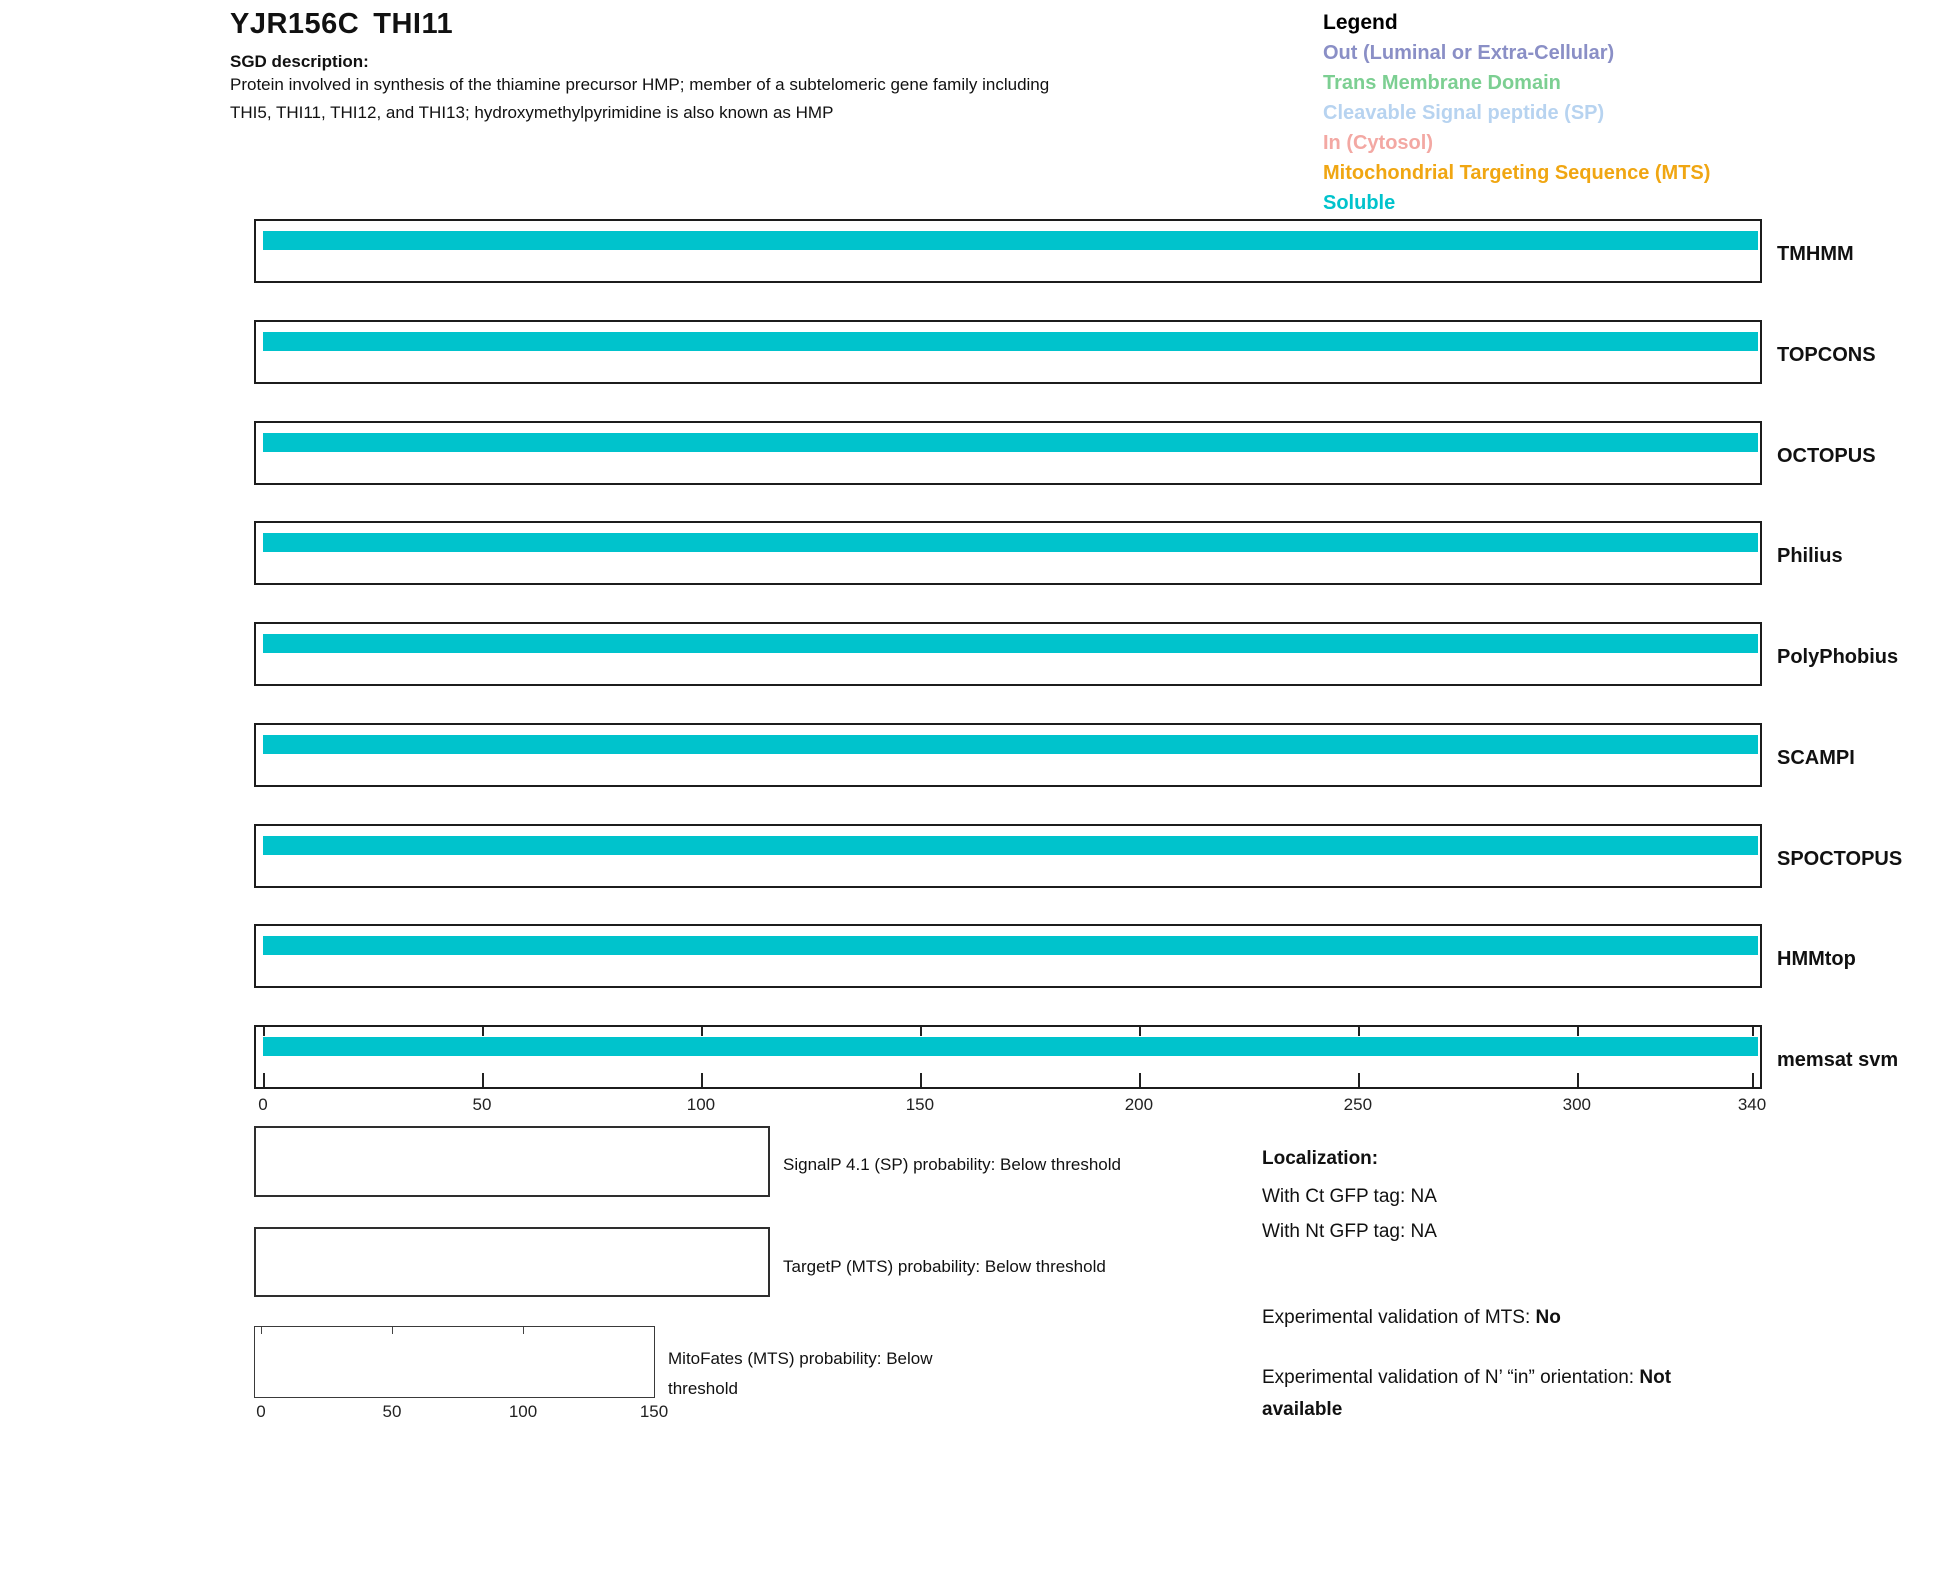 The image size is (1950, 1573). I want to click on locus-name: YJR156C, so click(295, 24).